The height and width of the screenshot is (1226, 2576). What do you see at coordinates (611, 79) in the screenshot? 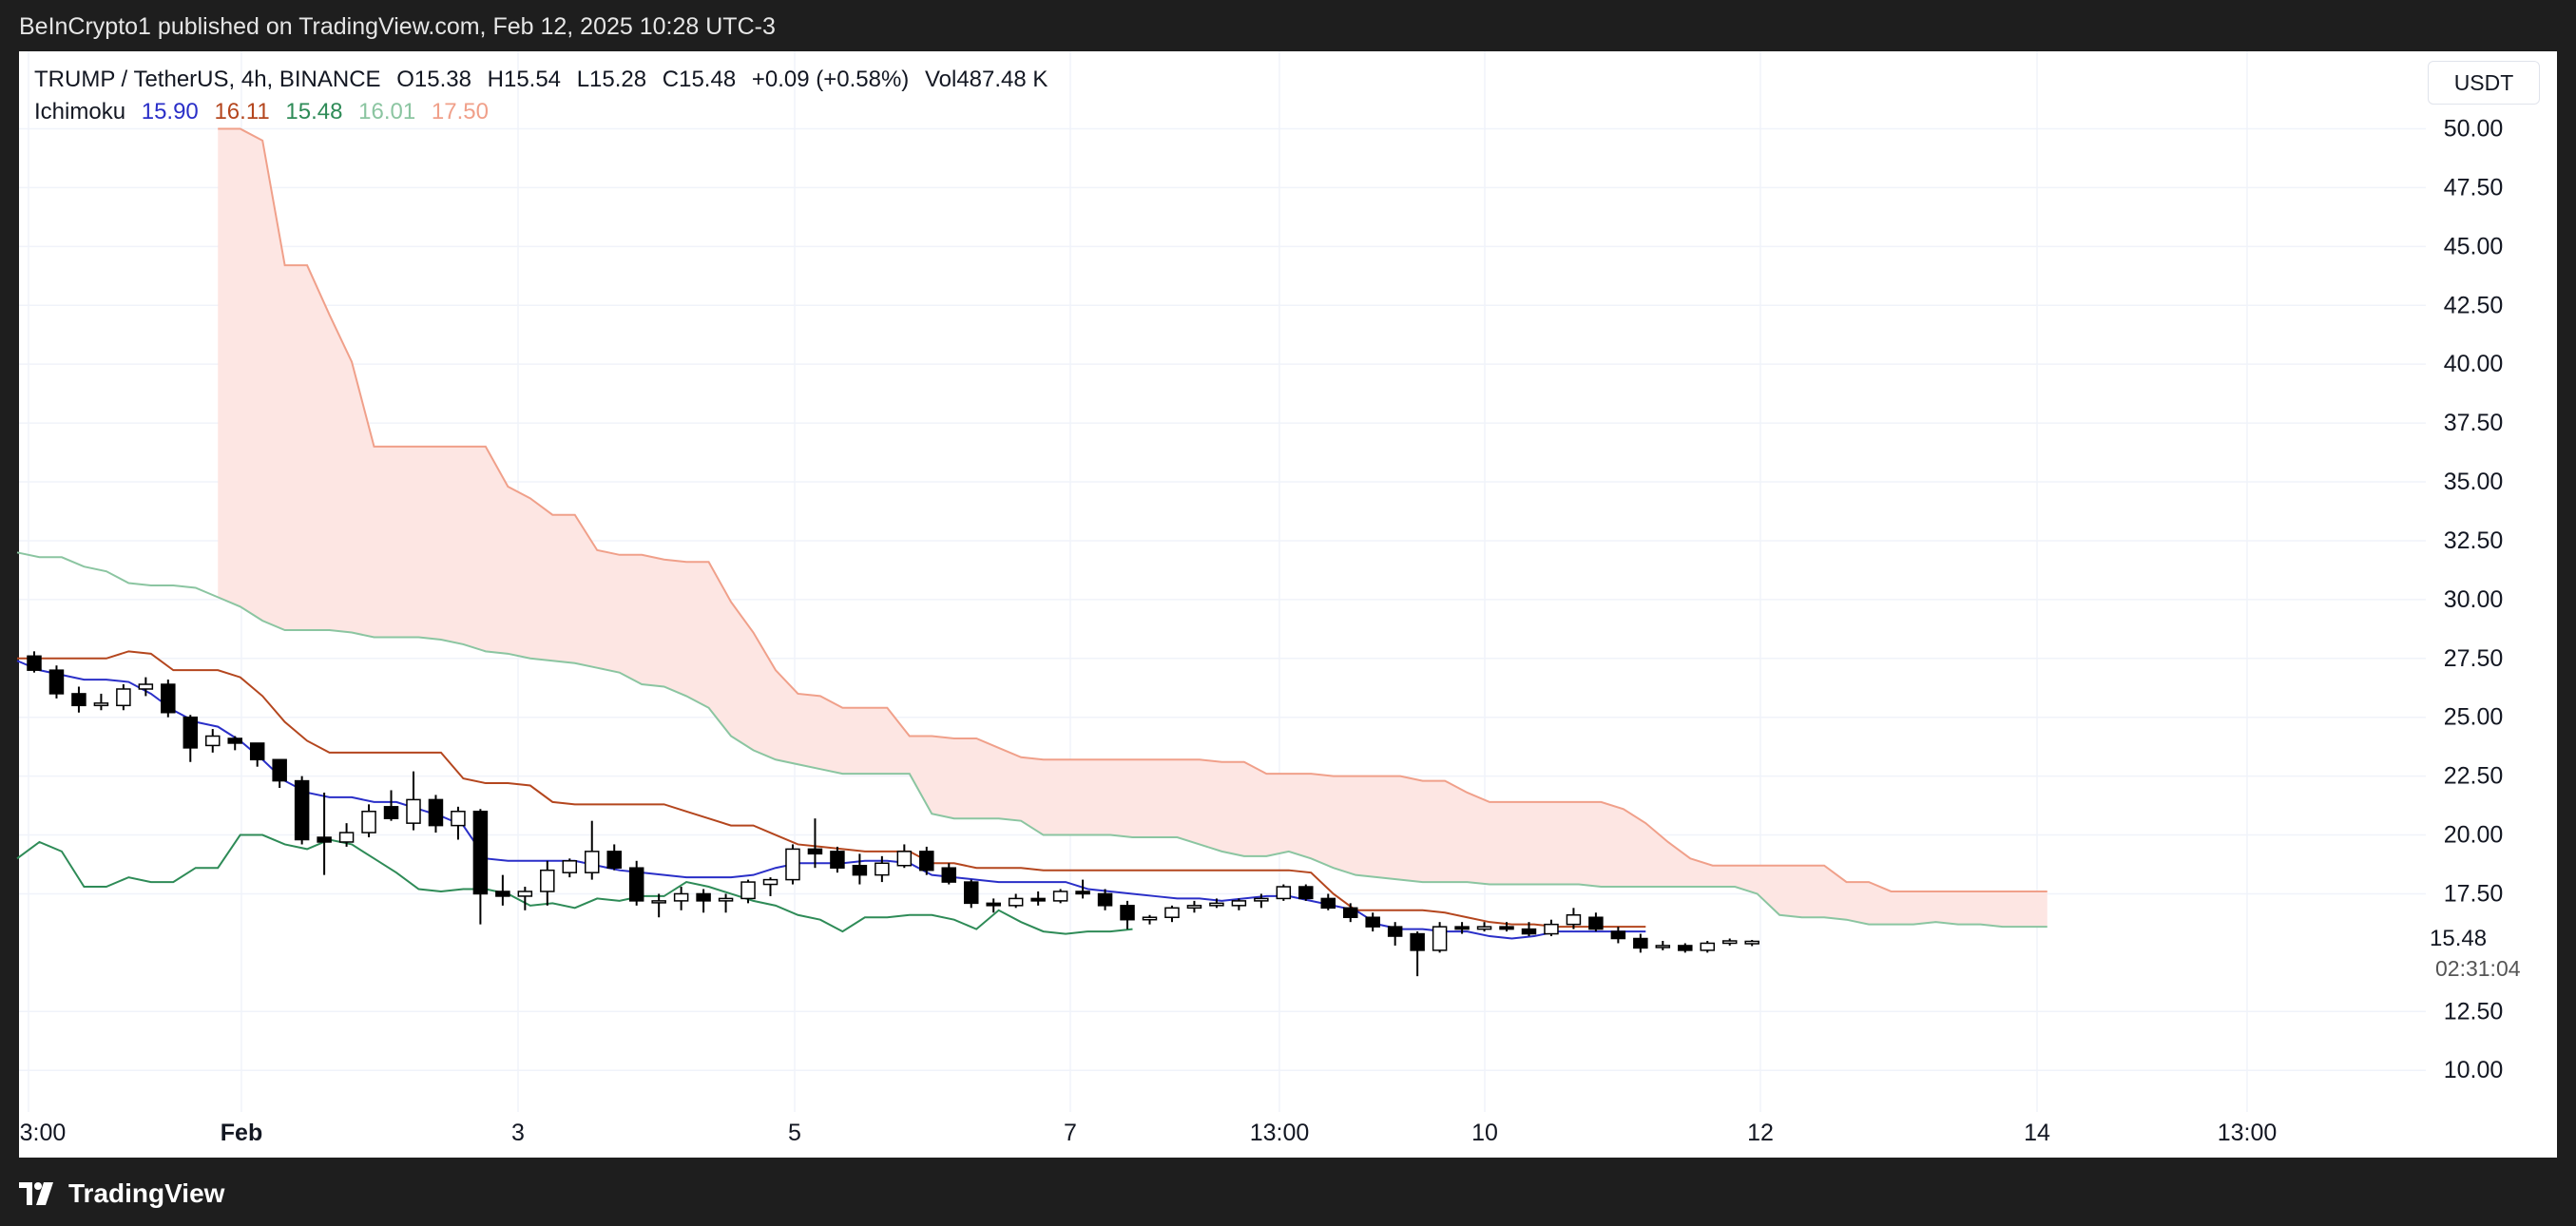
I see `low-value: L15.28` at bounding box center [611, 79].